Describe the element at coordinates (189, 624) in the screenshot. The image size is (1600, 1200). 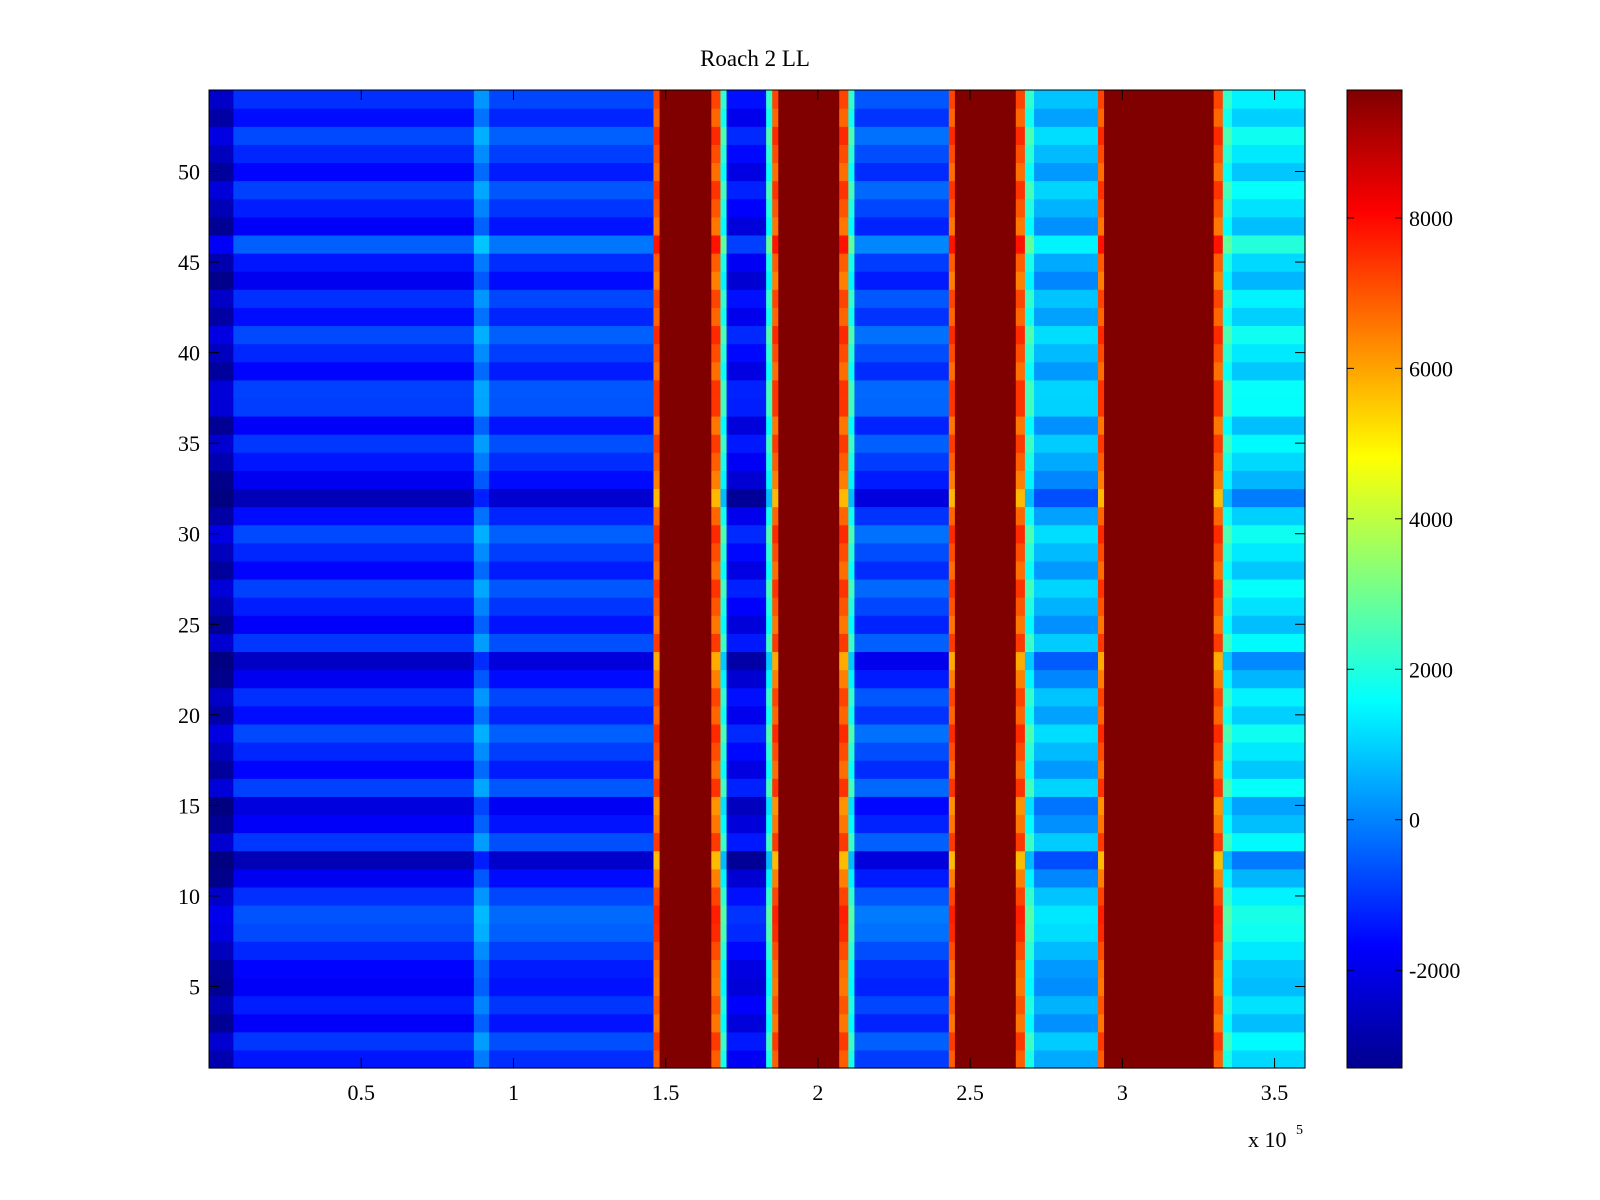
I see `y-tick-label: 25` at that location.